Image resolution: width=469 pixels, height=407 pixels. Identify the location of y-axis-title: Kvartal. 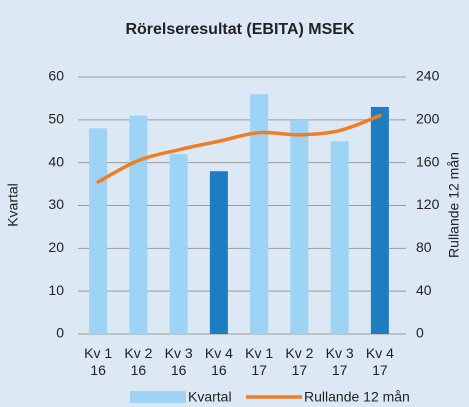
(13, 205).